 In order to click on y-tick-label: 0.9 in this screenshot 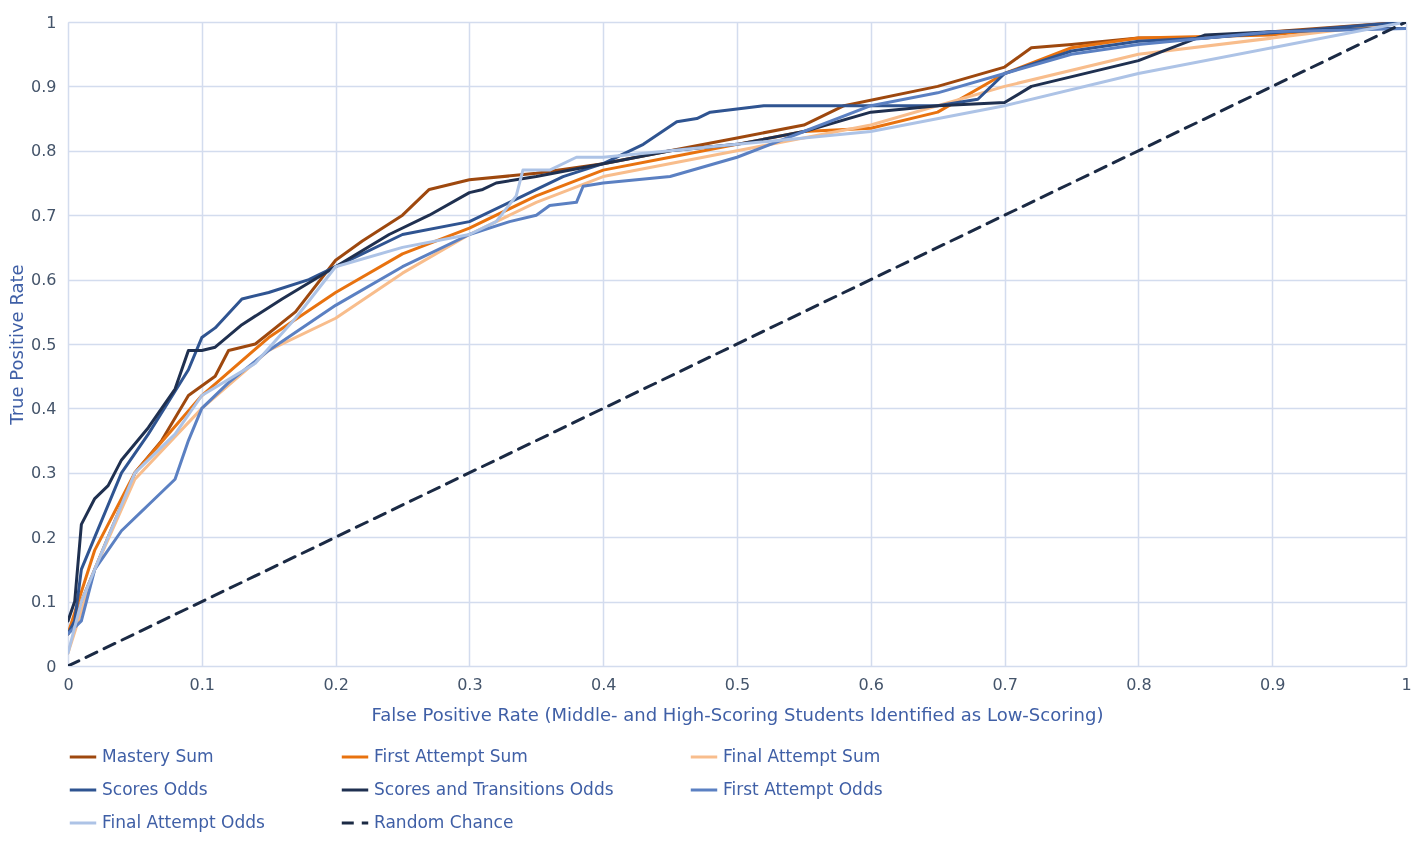, I will do `click(44, 86)`.